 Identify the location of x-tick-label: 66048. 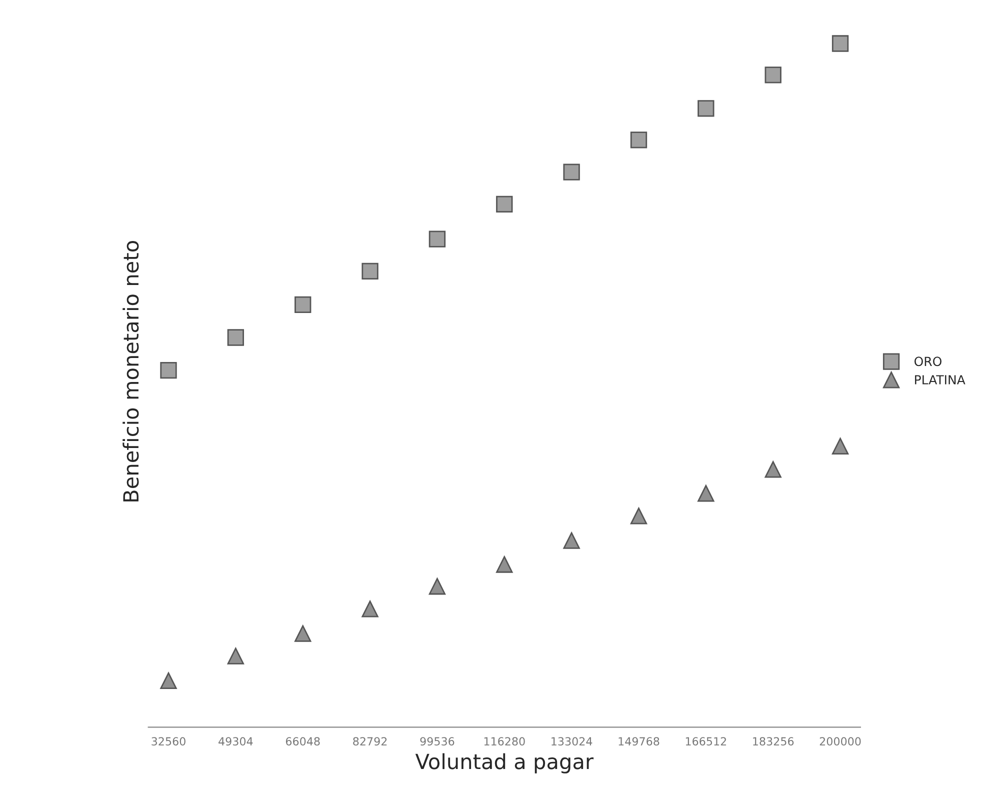
(303, 741).